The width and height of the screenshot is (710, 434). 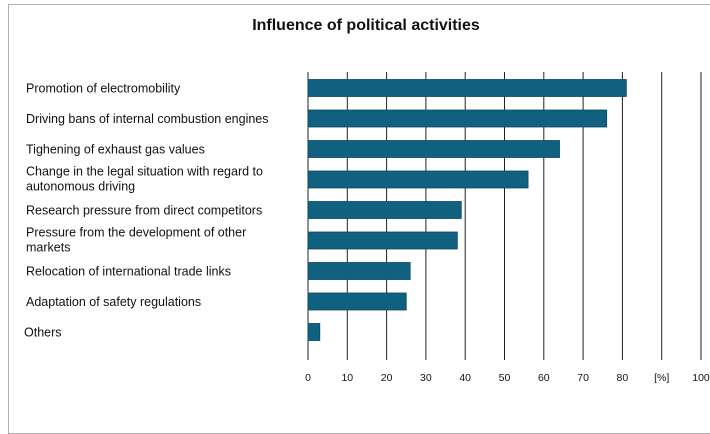 I want to click on x-tick-label: 60, so click(x=544, y=378).